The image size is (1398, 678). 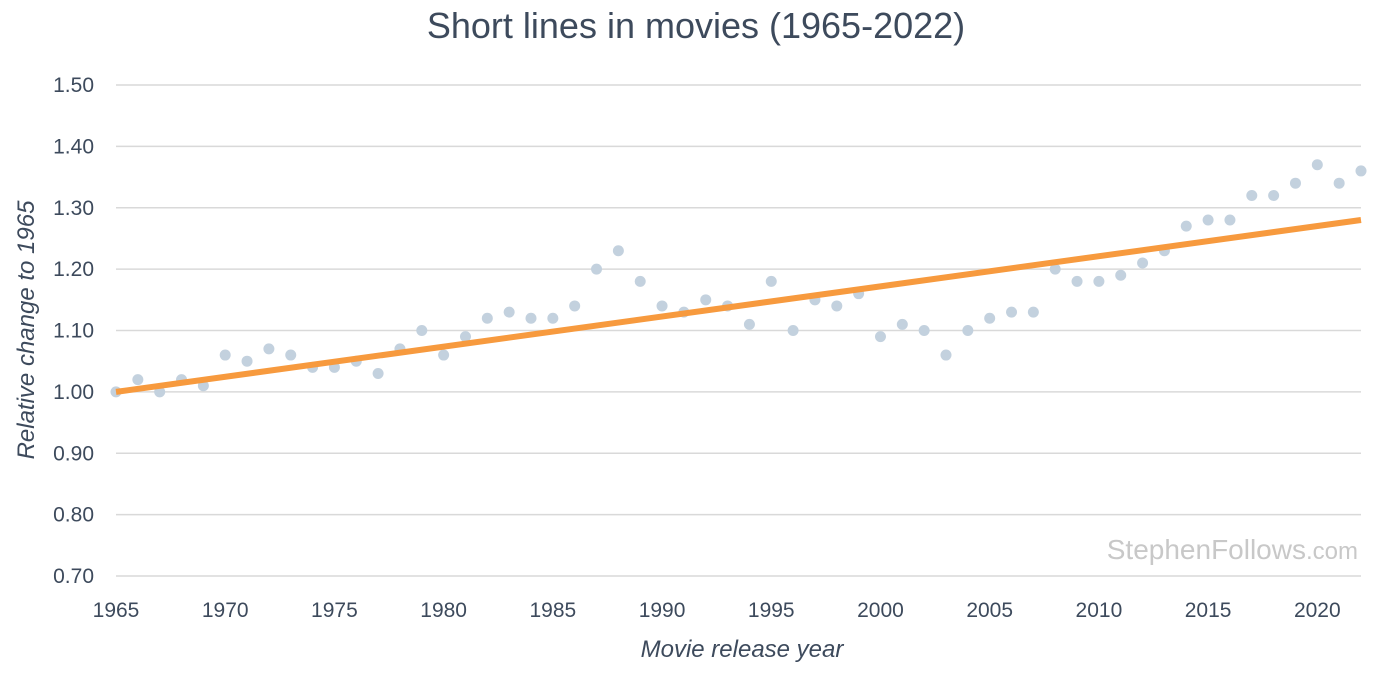 I want to click on y-tick-label: 1.10, so click(x=73, y=331).